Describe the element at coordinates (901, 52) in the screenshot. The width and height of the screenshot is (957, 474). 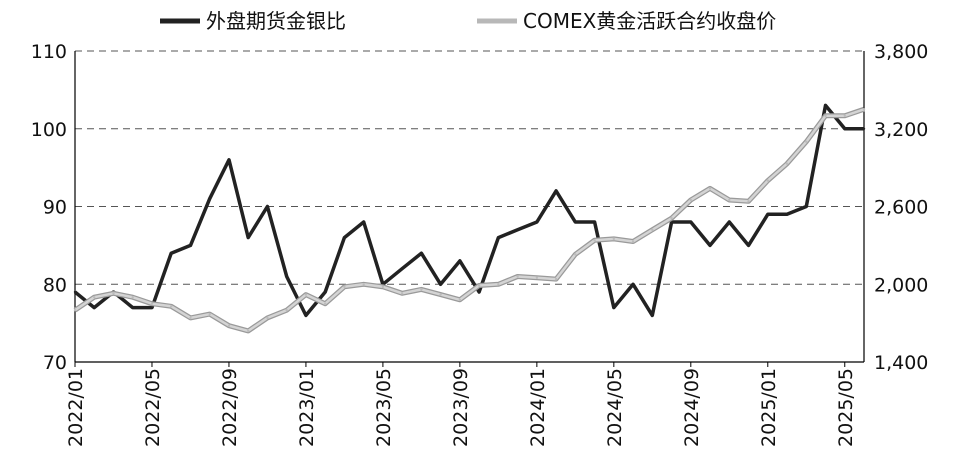
I see `right-tick-label: 3,800` at that location.